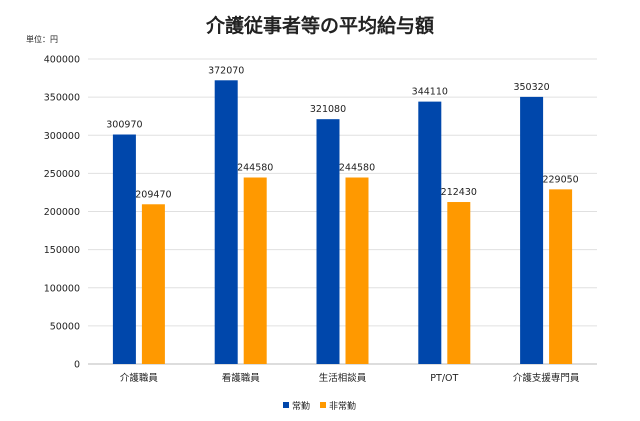 This screenshot has width=640, height=421. I want to click on data-label: 209470, so click(153, 194).